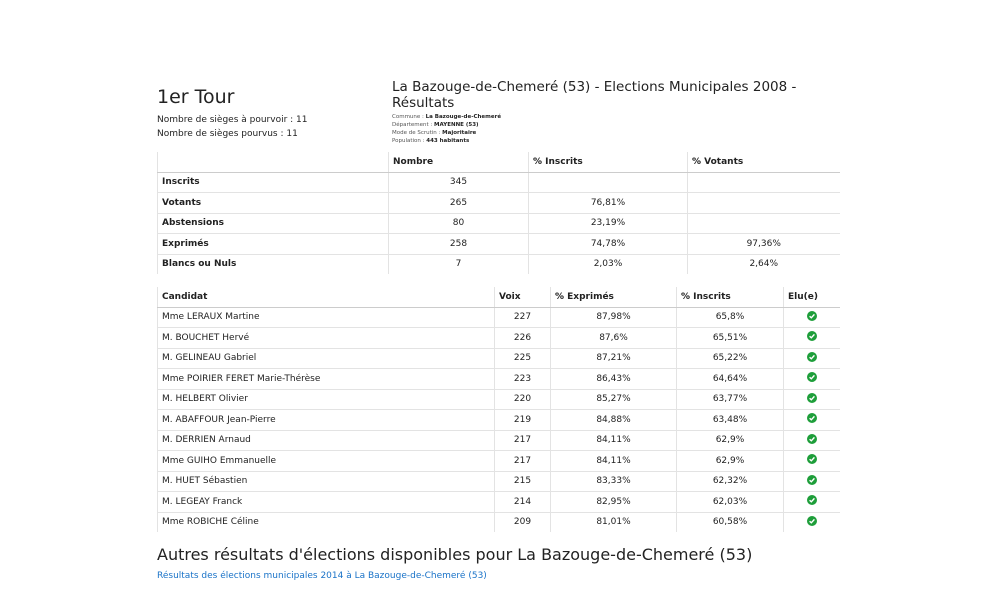 This screenshot has height=600, width=1000. What do you see at coordinates (730, 419) in the screenshot?
I see `cell: 63,48%` at bounding box center [730, 419].